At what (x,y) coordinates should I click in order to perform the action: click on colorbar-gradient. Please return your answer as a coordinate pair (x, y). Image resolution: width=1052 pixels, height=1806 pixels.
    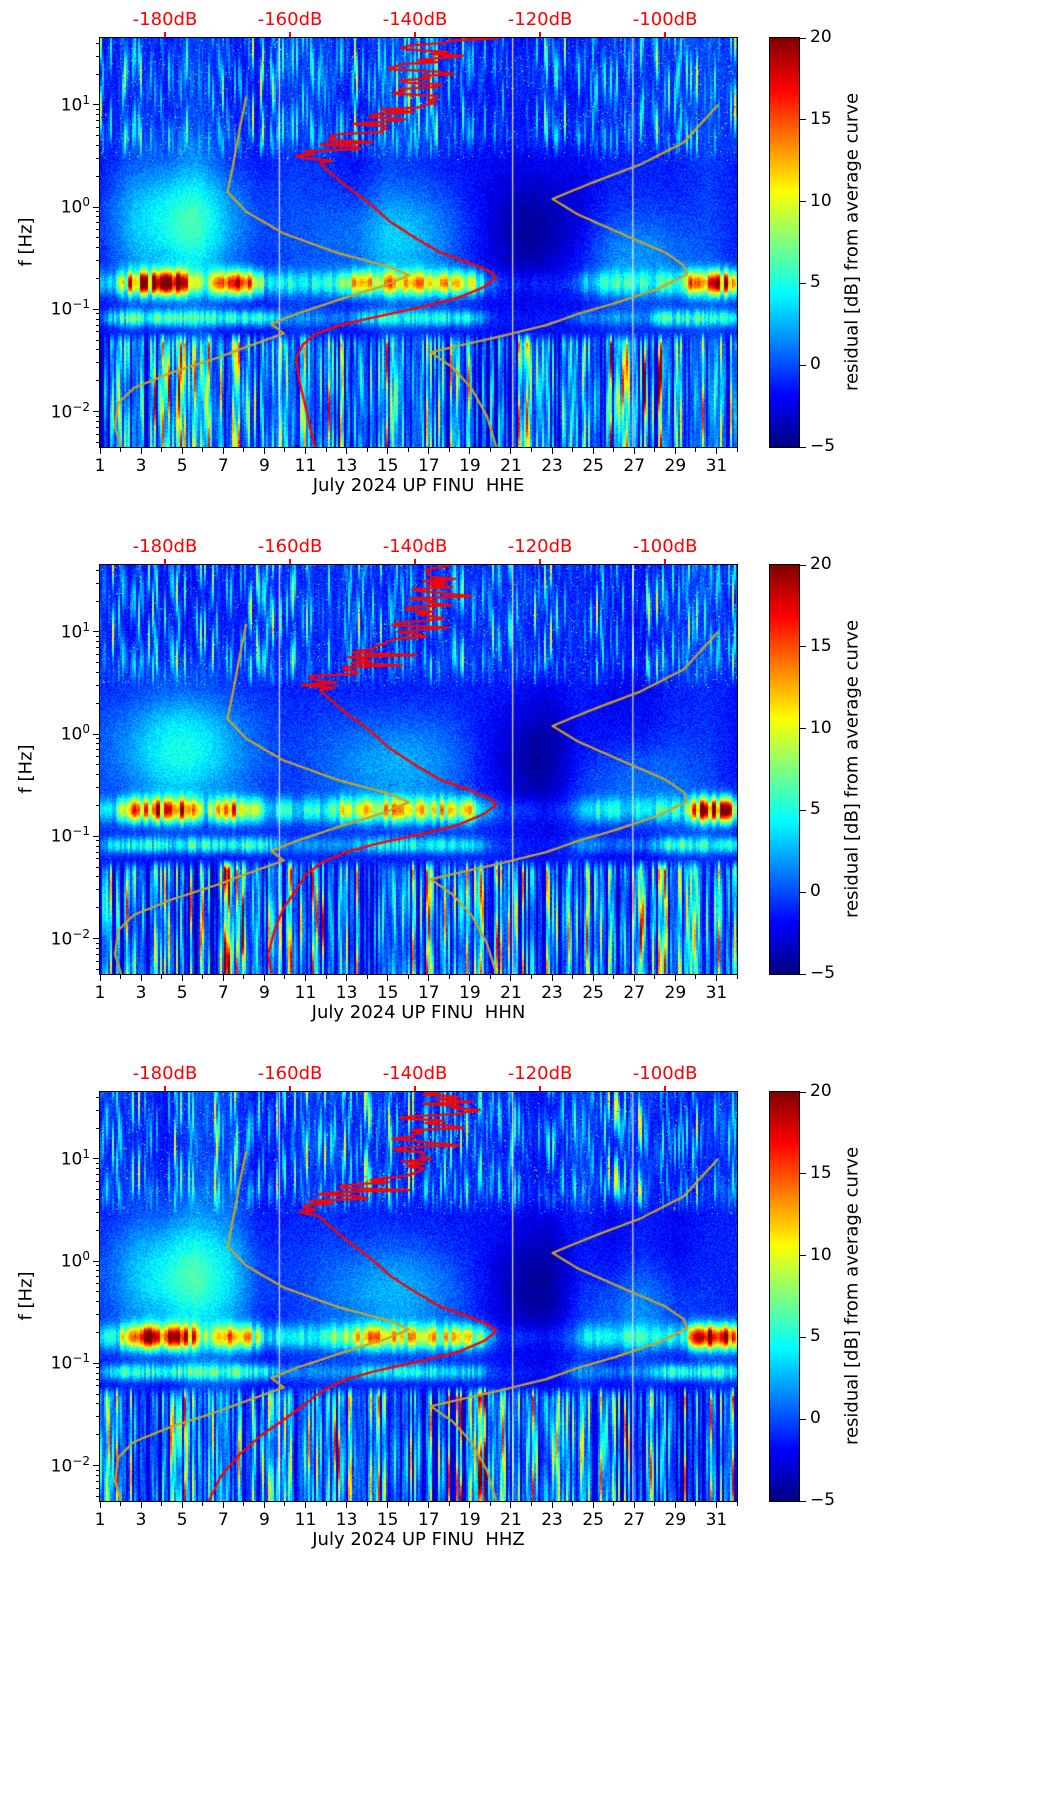
    Looking at the image, I should click on (784, 769).